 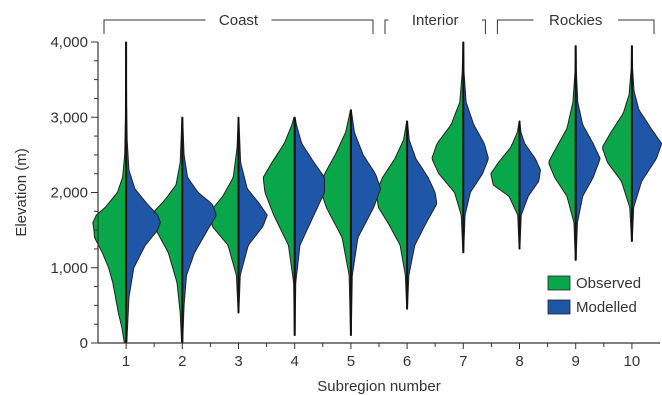 I want to click on x-tick-label: 4, so click(x=295, y=361).